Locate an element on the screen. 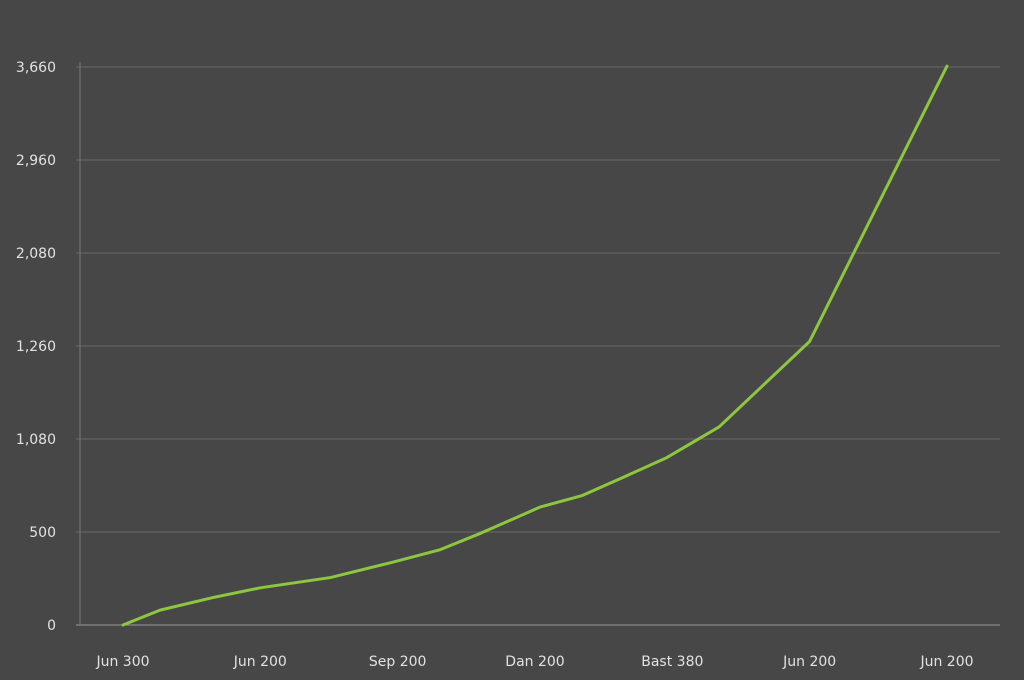 This screenshot has height=680, width=1024. y-tick-label: 1,260 is located at coordinates (36, 347).